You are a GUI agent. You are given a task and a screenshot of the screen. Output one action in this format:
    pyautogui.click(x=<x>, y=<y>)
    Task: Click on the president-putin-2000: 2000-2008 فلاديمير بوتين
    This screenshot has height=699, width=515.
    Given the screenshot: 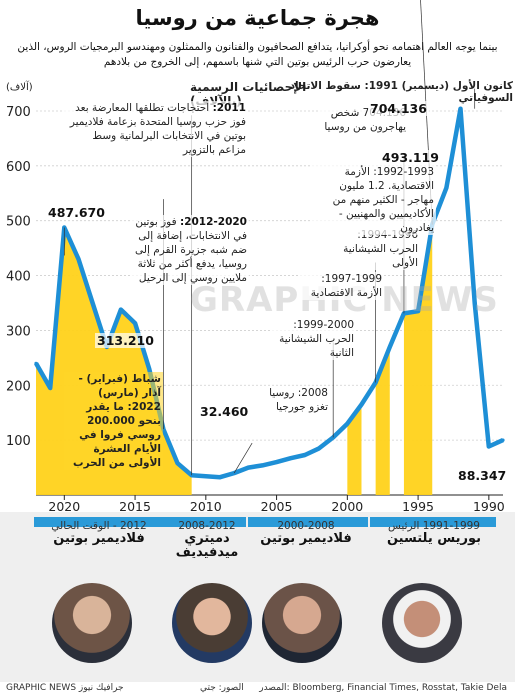 What is the action you would take?
    pyautogui.click(x=306, y=533)
    